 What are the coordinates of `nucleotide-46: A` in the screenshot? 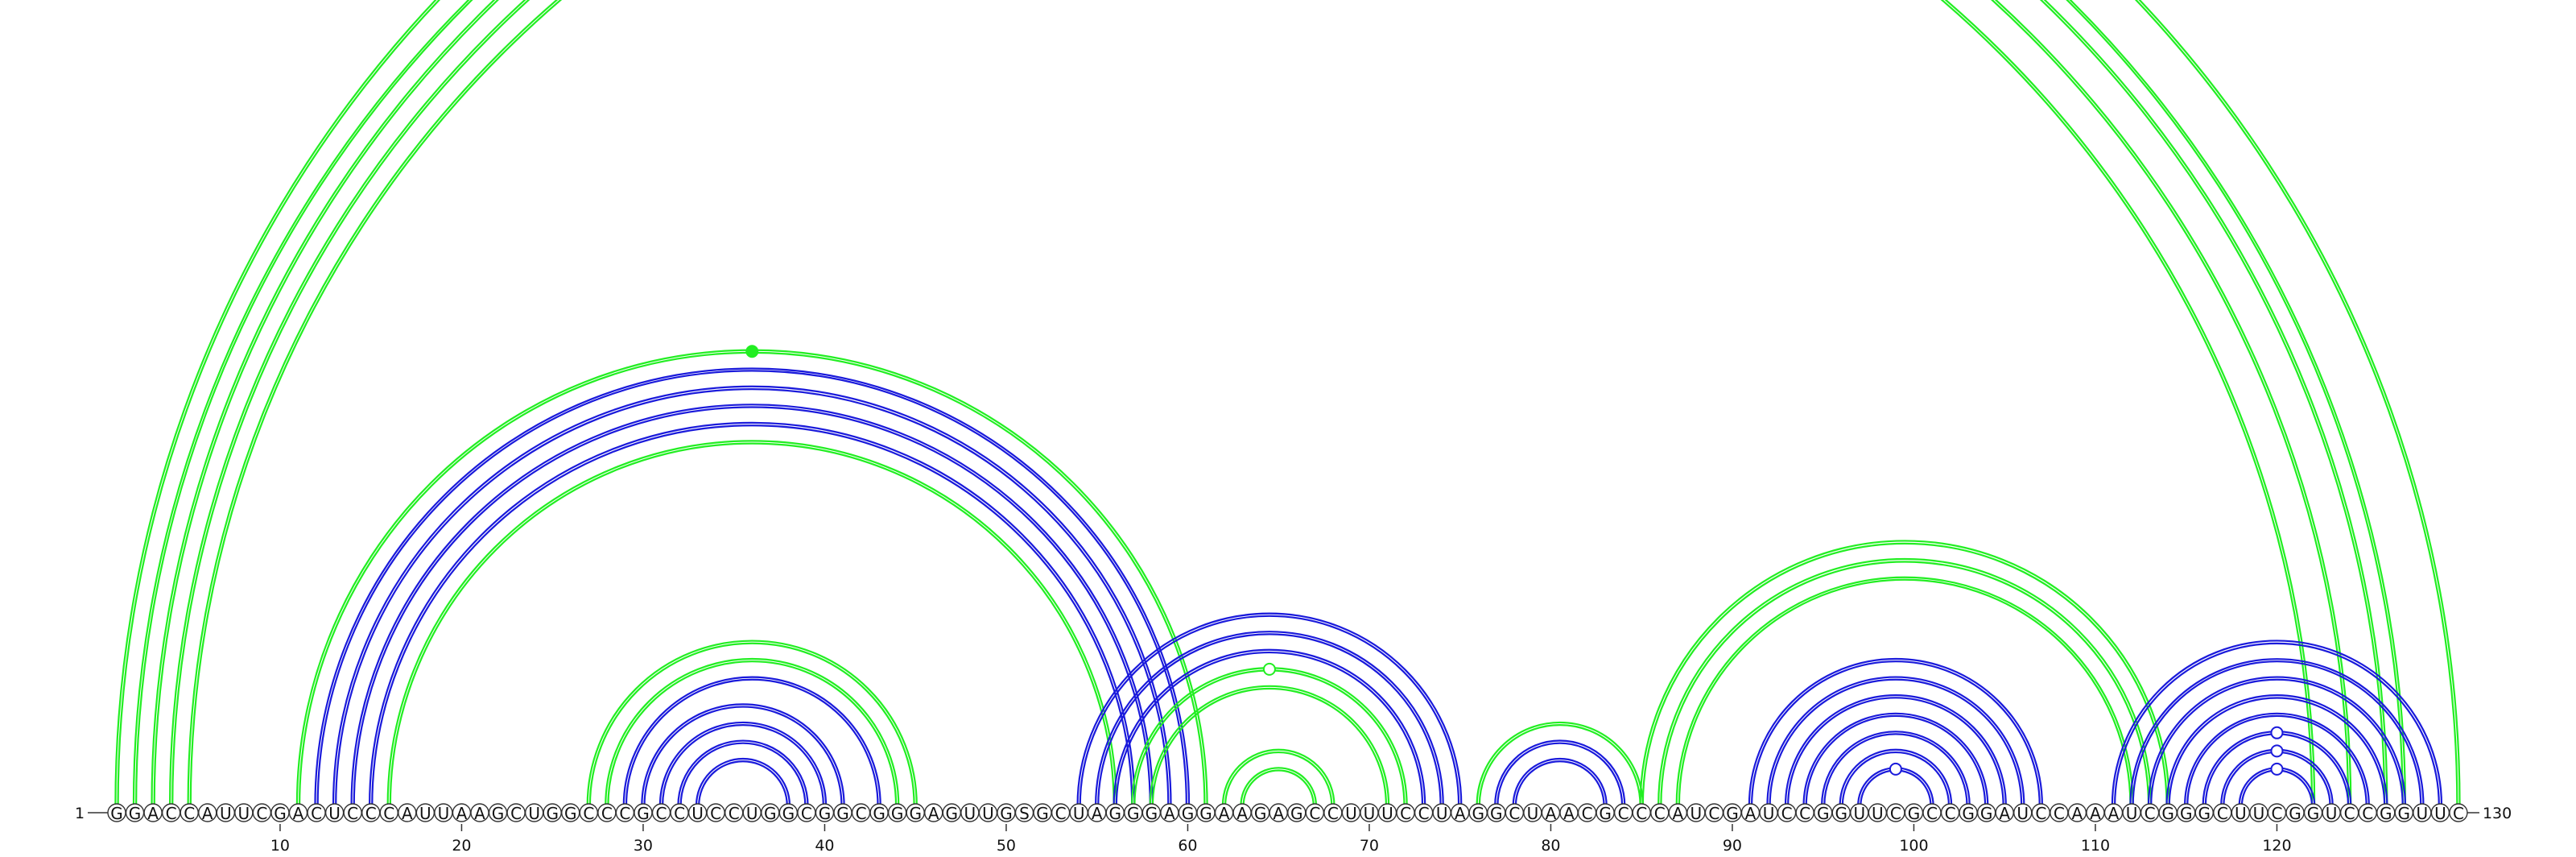 It's located at (933, 813).